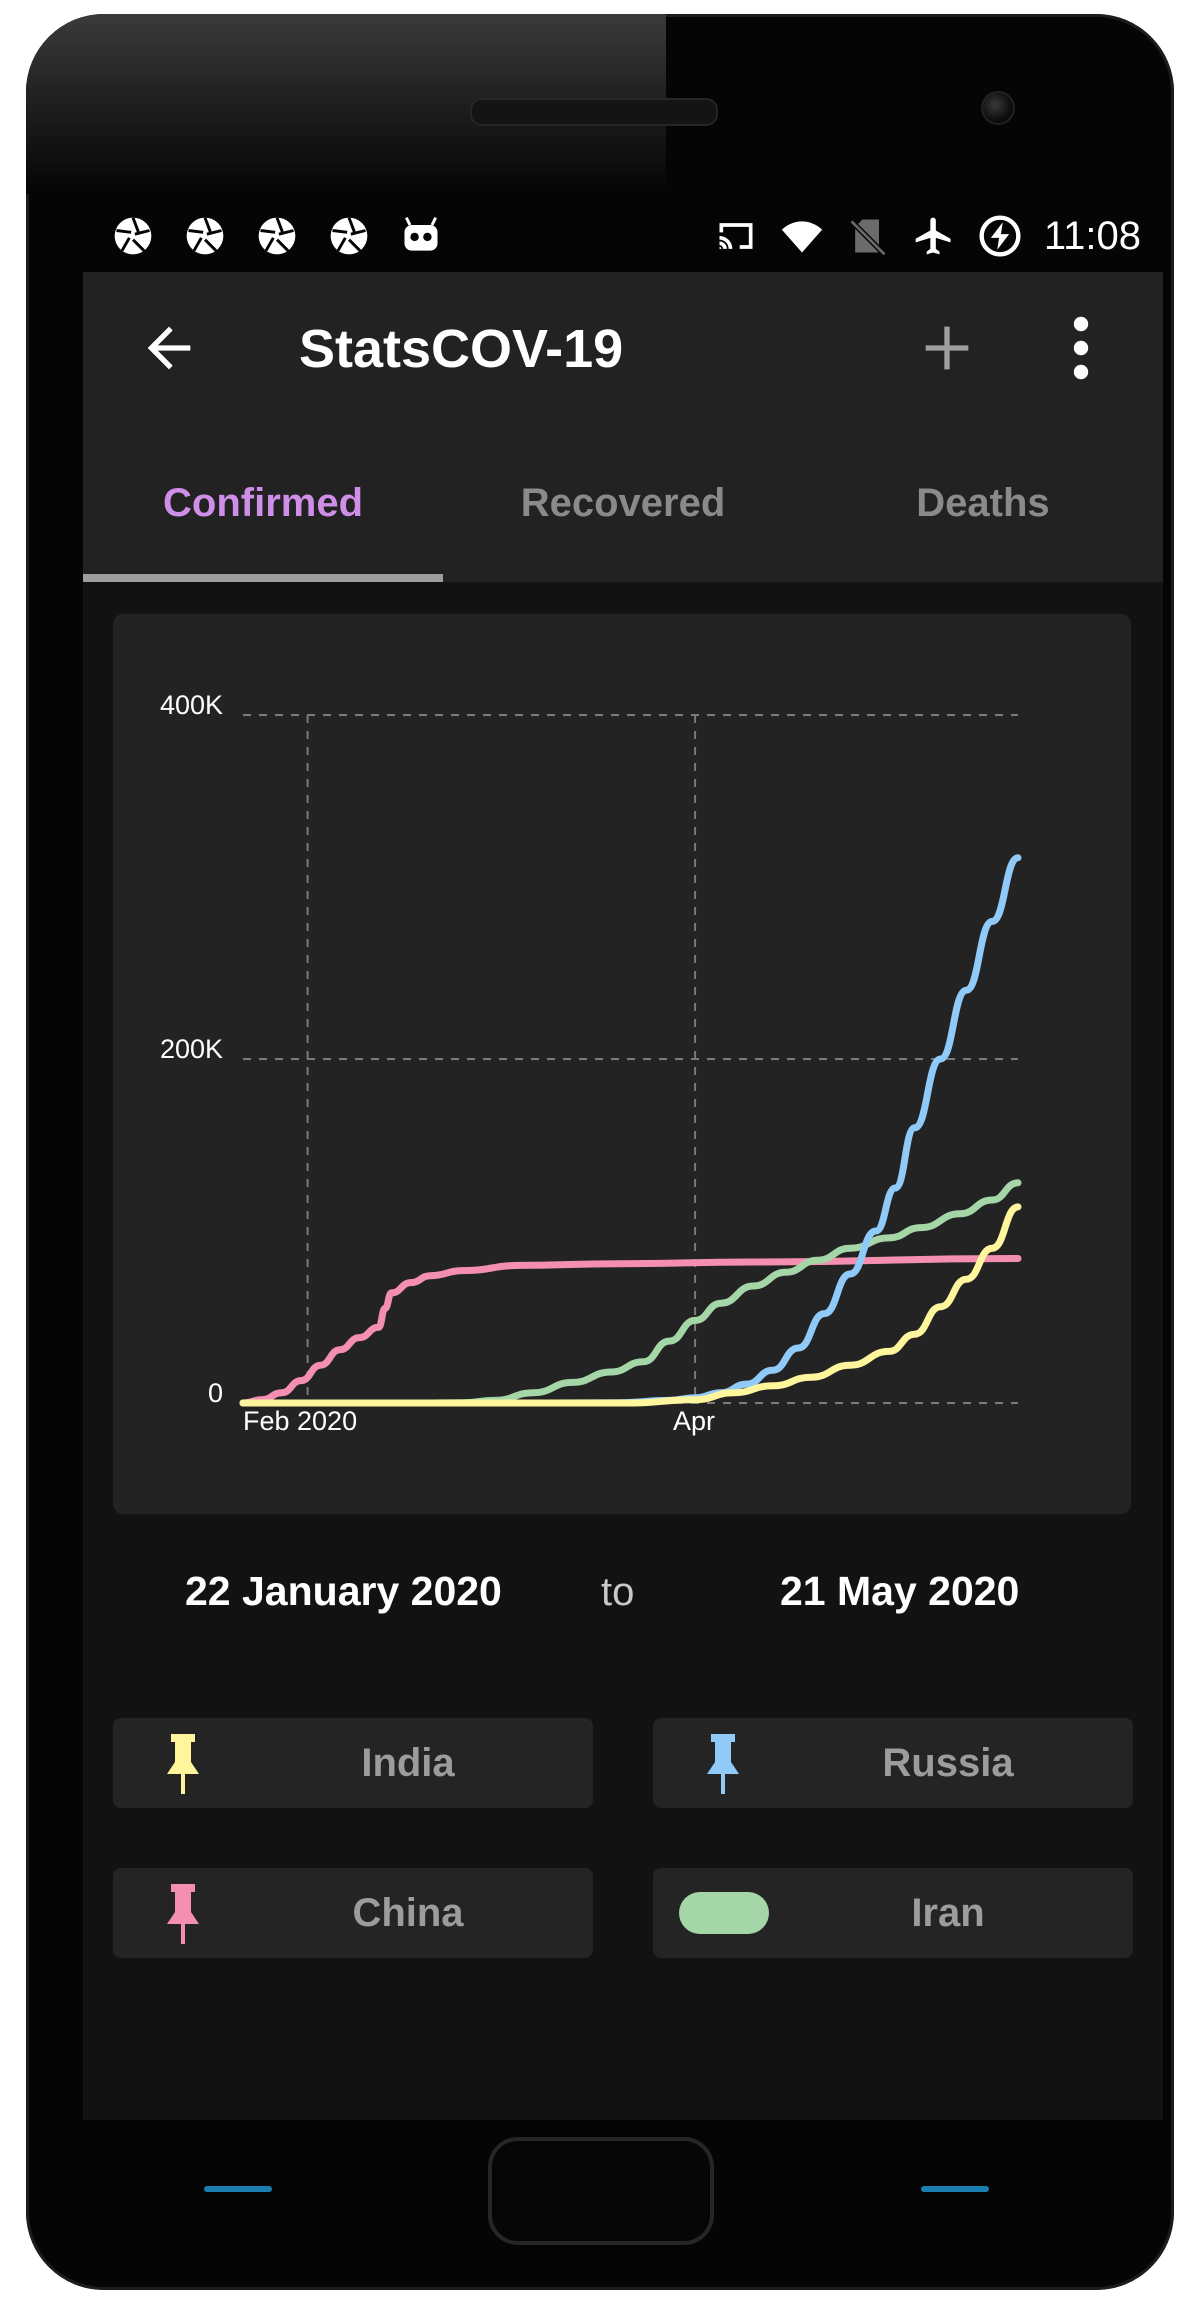 The height and width of the screenshot is (2300, 1200). I want to click on clock: 11:08, so click(1092, 236).